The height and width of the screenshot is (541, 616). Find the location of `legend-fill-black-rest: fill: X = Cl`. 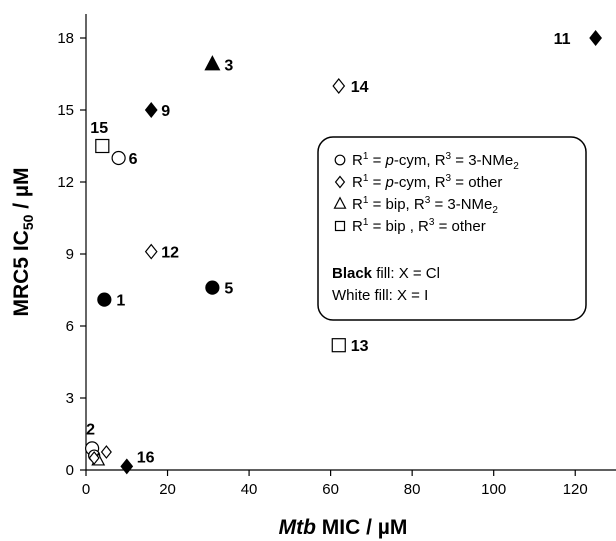

legend-fill-black-rest: fill: X = Cl is located at coordinates (406, 273).